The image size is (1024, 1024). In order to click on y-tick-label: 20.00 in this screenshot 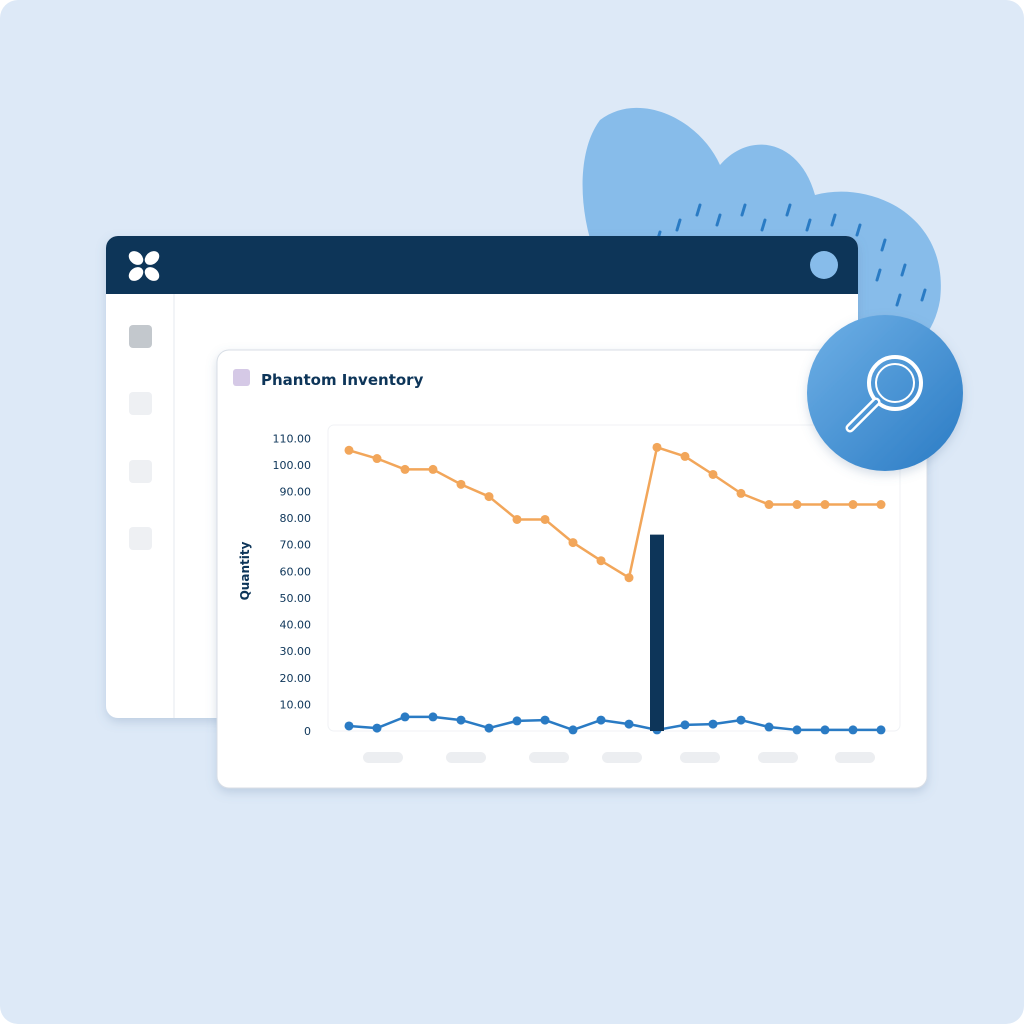, I will do `click(296, 678)`.